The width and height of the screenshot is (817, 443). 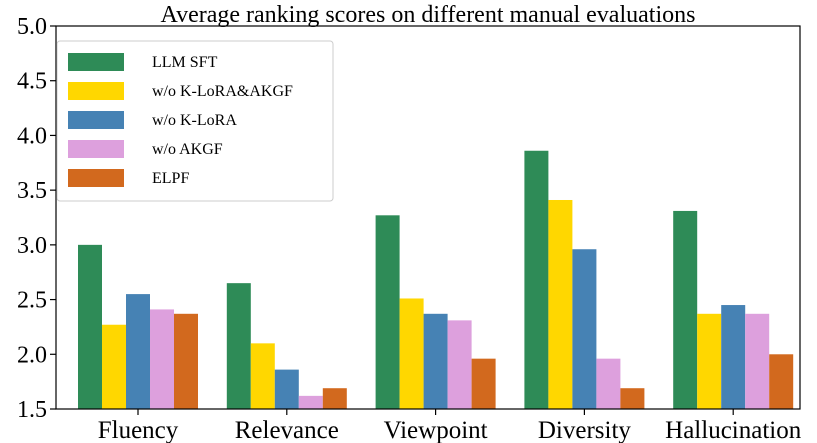 What do you see at coordinates (222, 91) in the screenshot?
I see `legend-label: w/o K-LoRA&AKGF` at bounding box center [222, 91].